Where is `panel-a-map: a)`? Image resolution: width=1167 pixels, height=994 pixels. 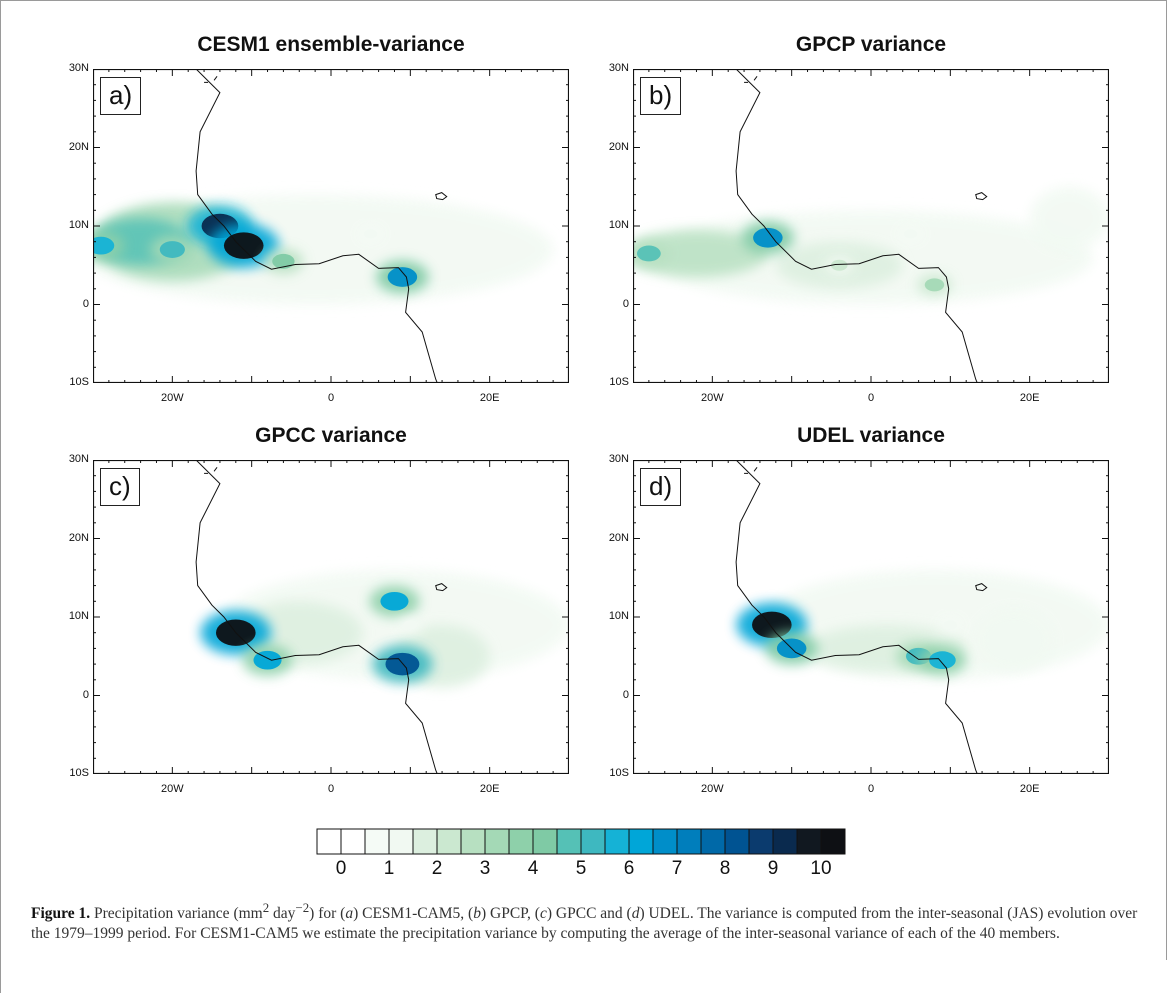 panel-a-map: a) is located at coordinates (331, 226).